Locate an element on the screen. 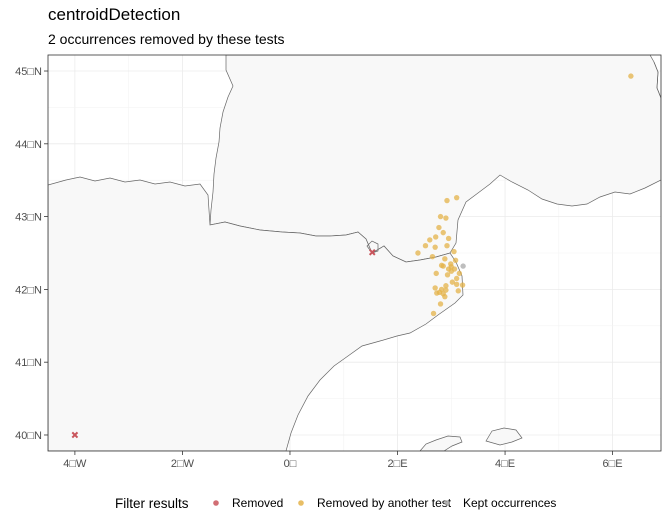  chart-title: centroidDetection is located at coordinates (114, 14).